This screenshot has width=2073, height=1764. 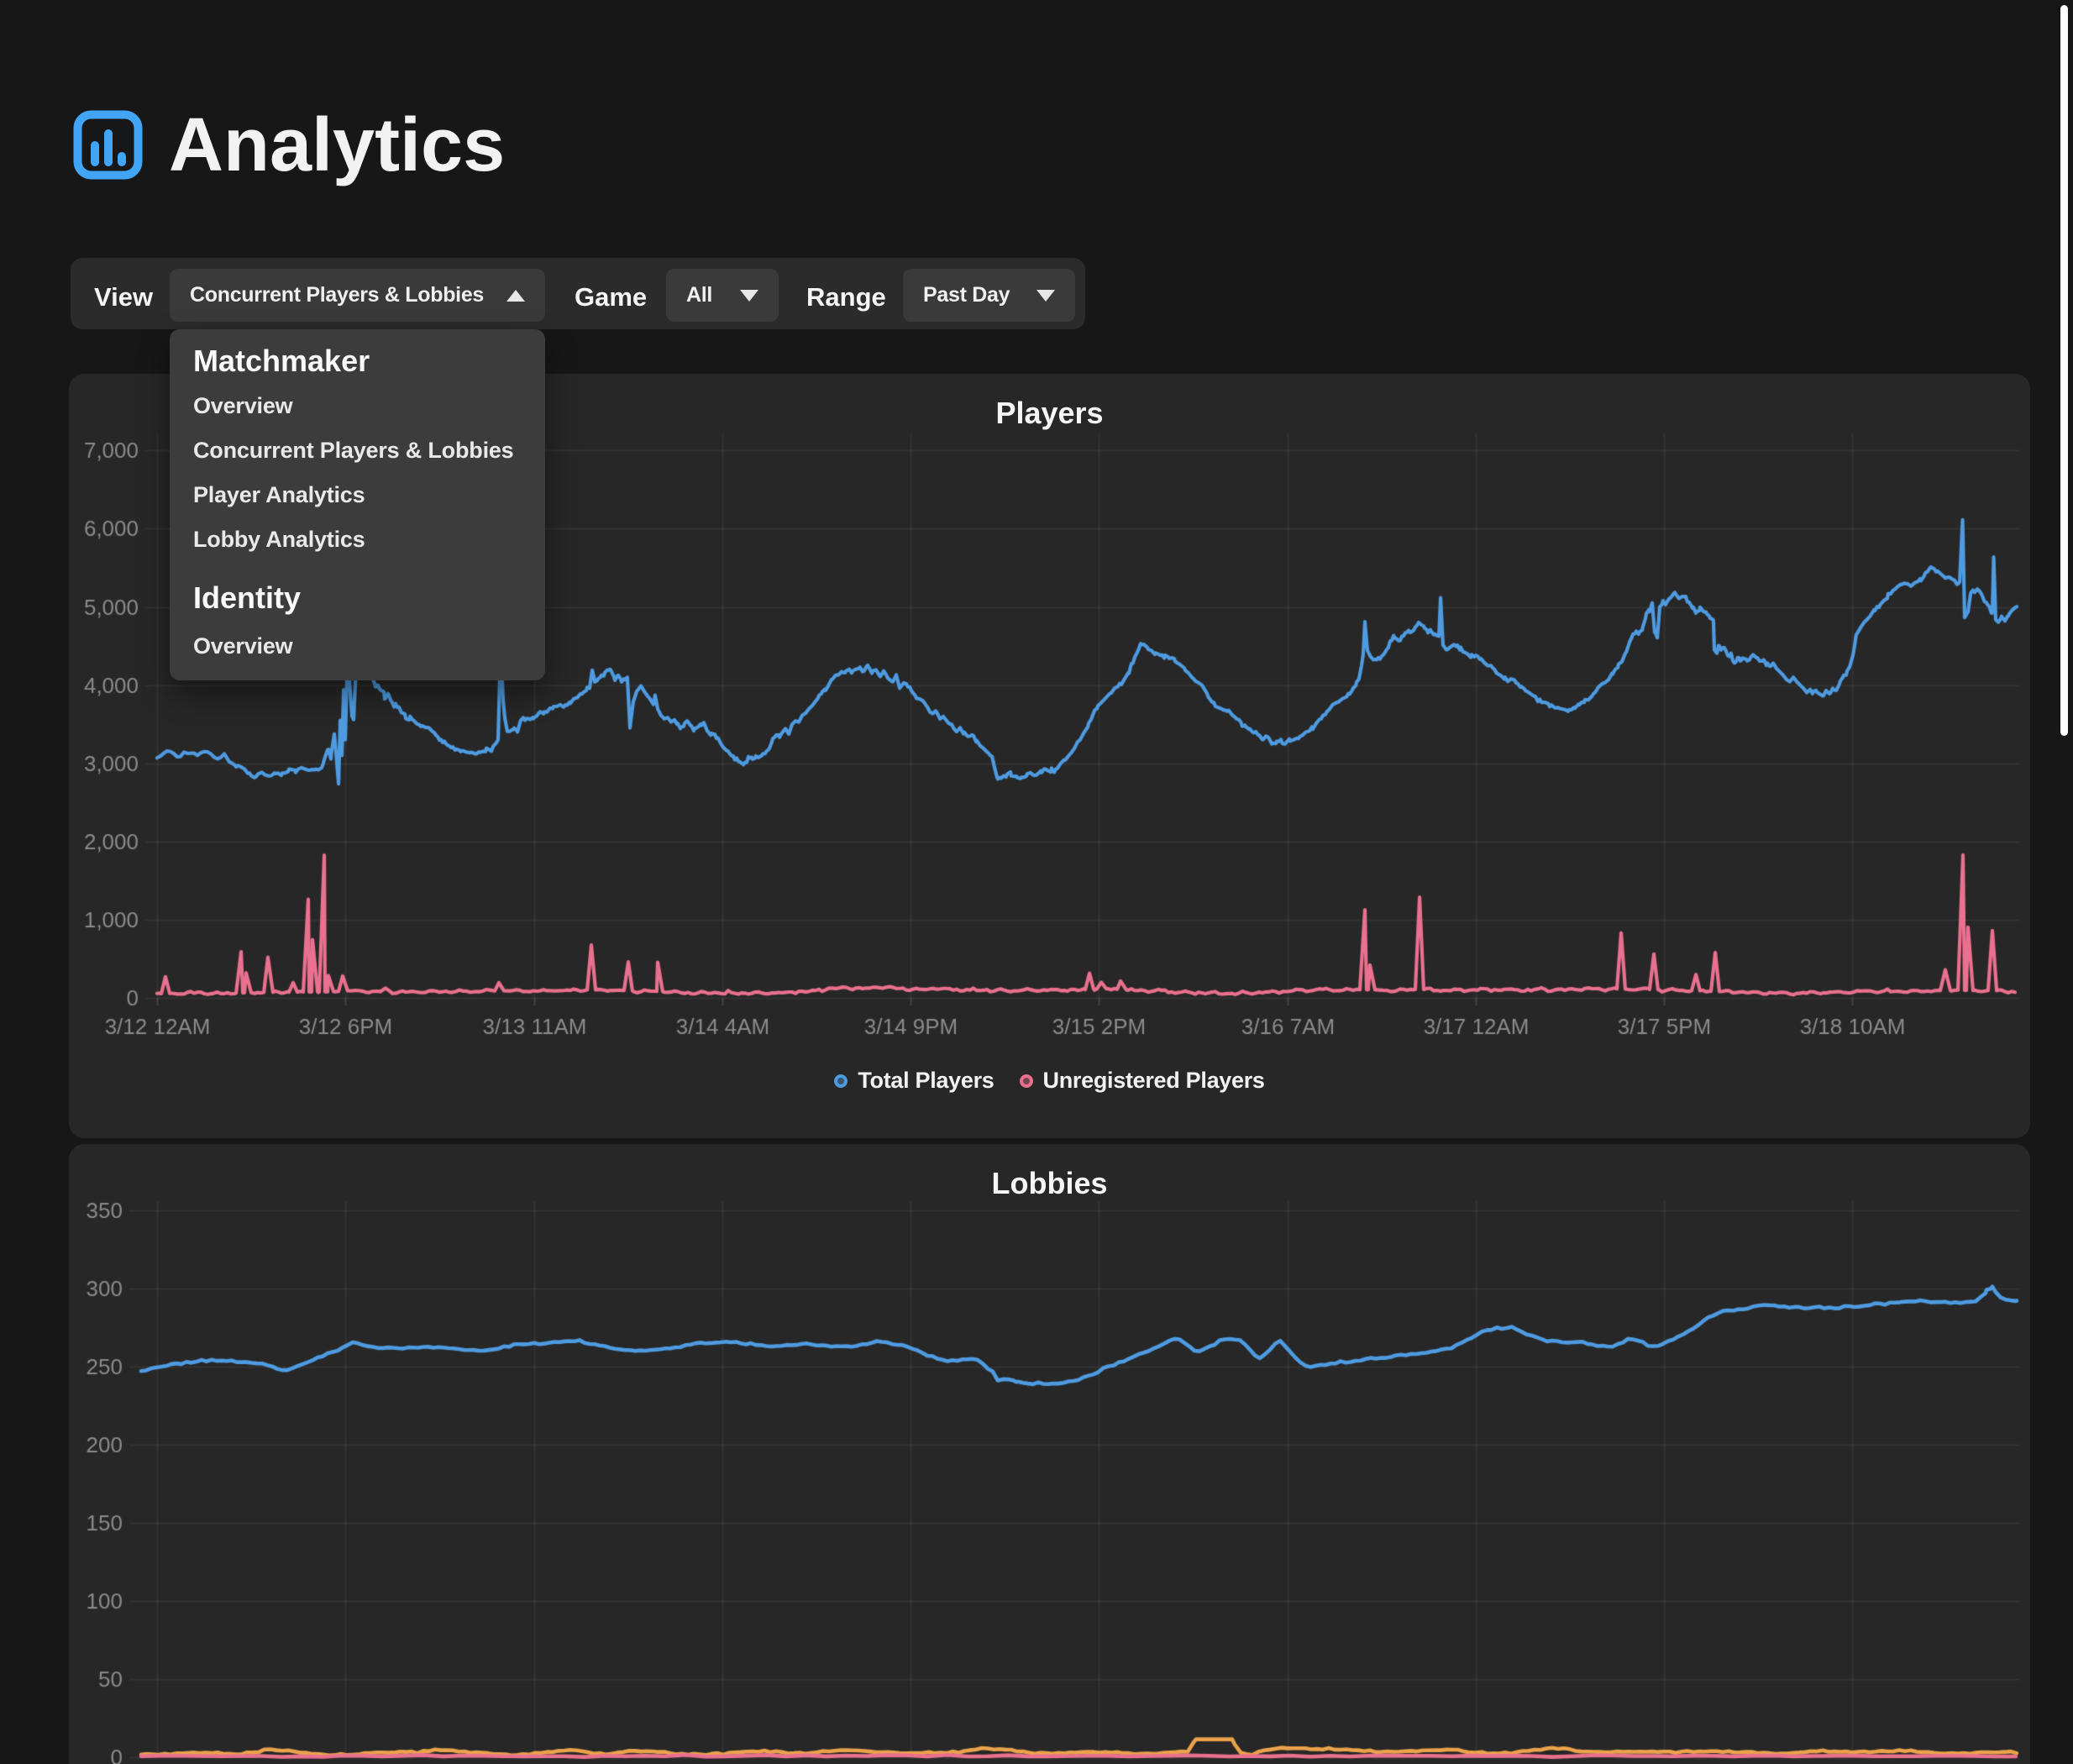 I want to click on caret-up-icon, so click(x=515, y=295).